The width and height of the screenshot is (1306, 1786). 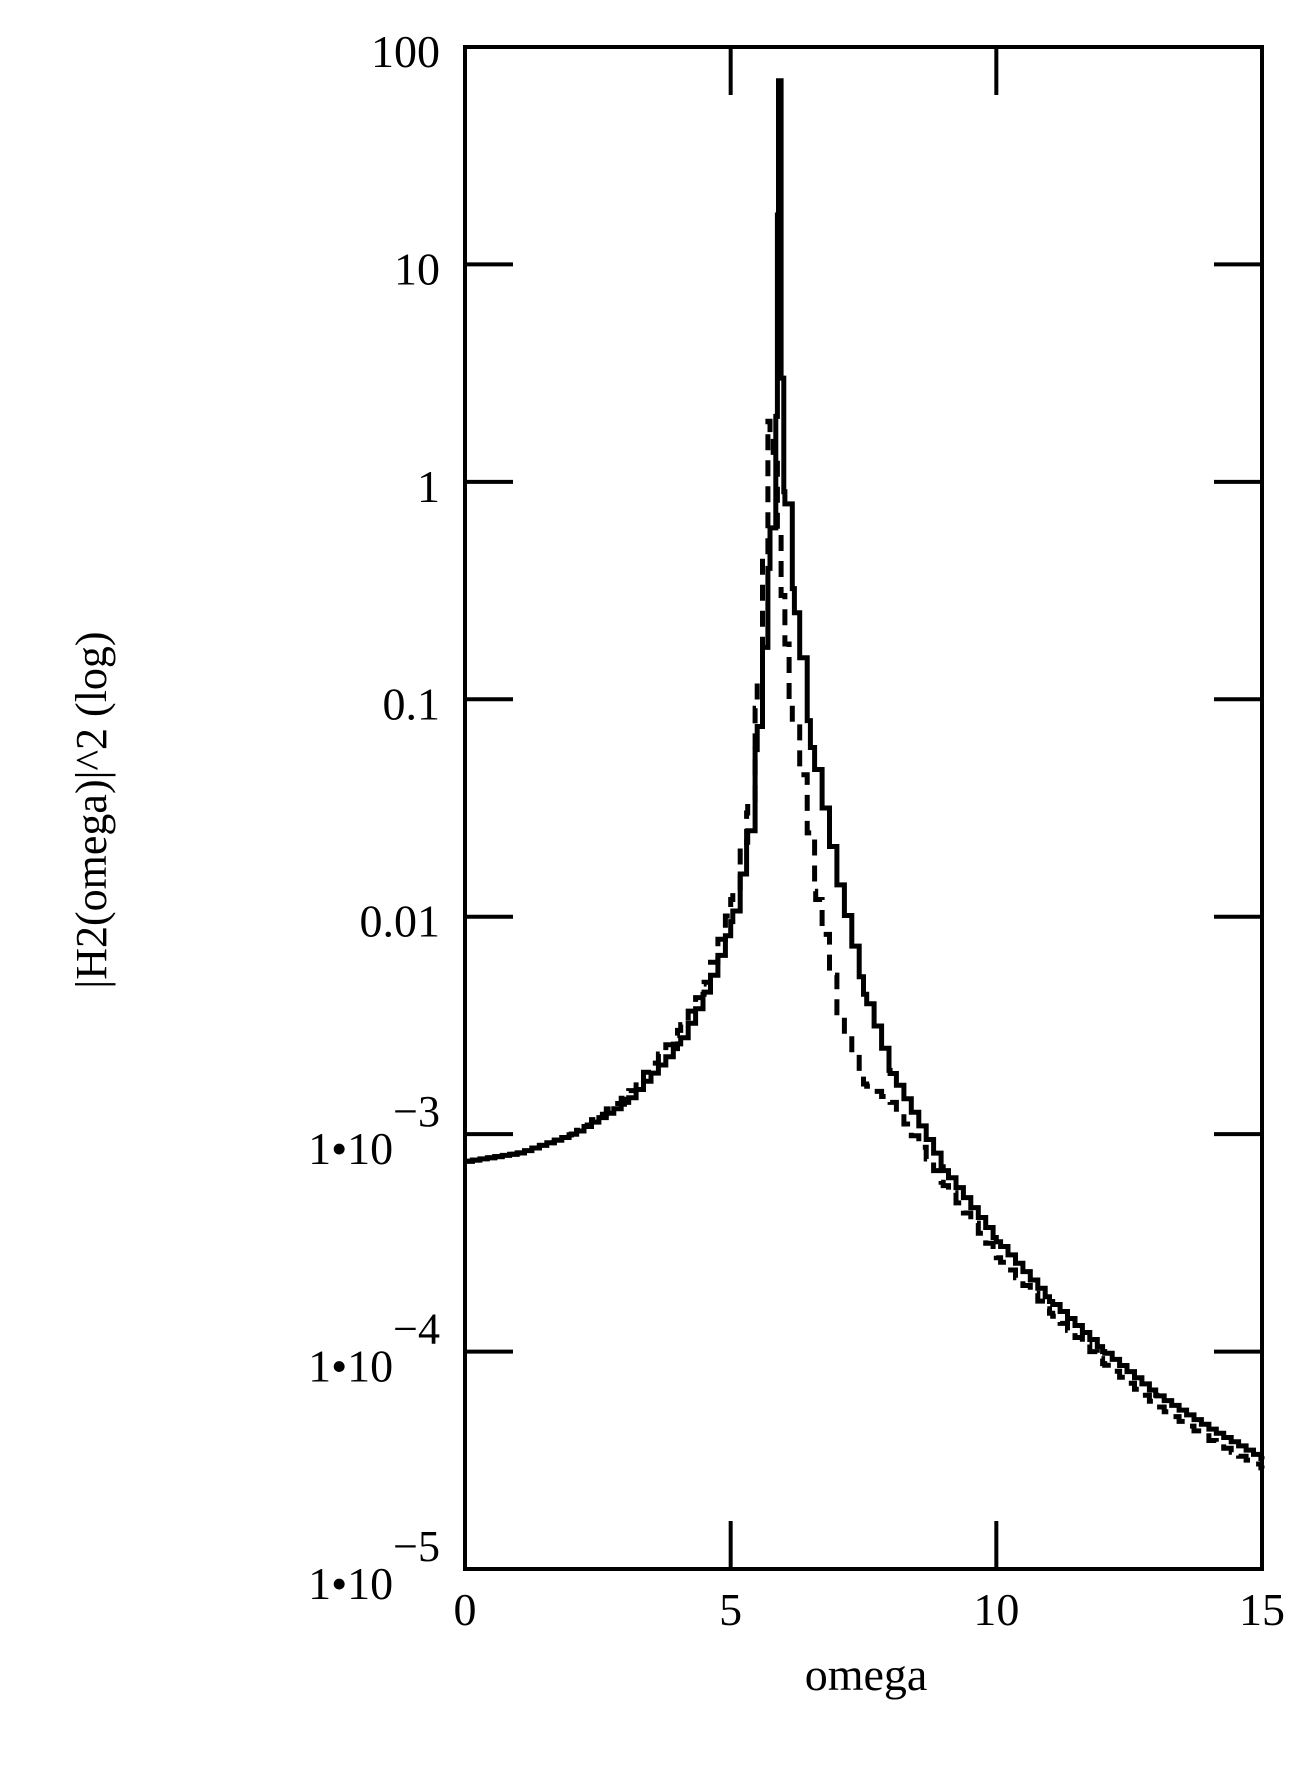 I want to click on y-tick-label: 10, so click(x=417, y=268).